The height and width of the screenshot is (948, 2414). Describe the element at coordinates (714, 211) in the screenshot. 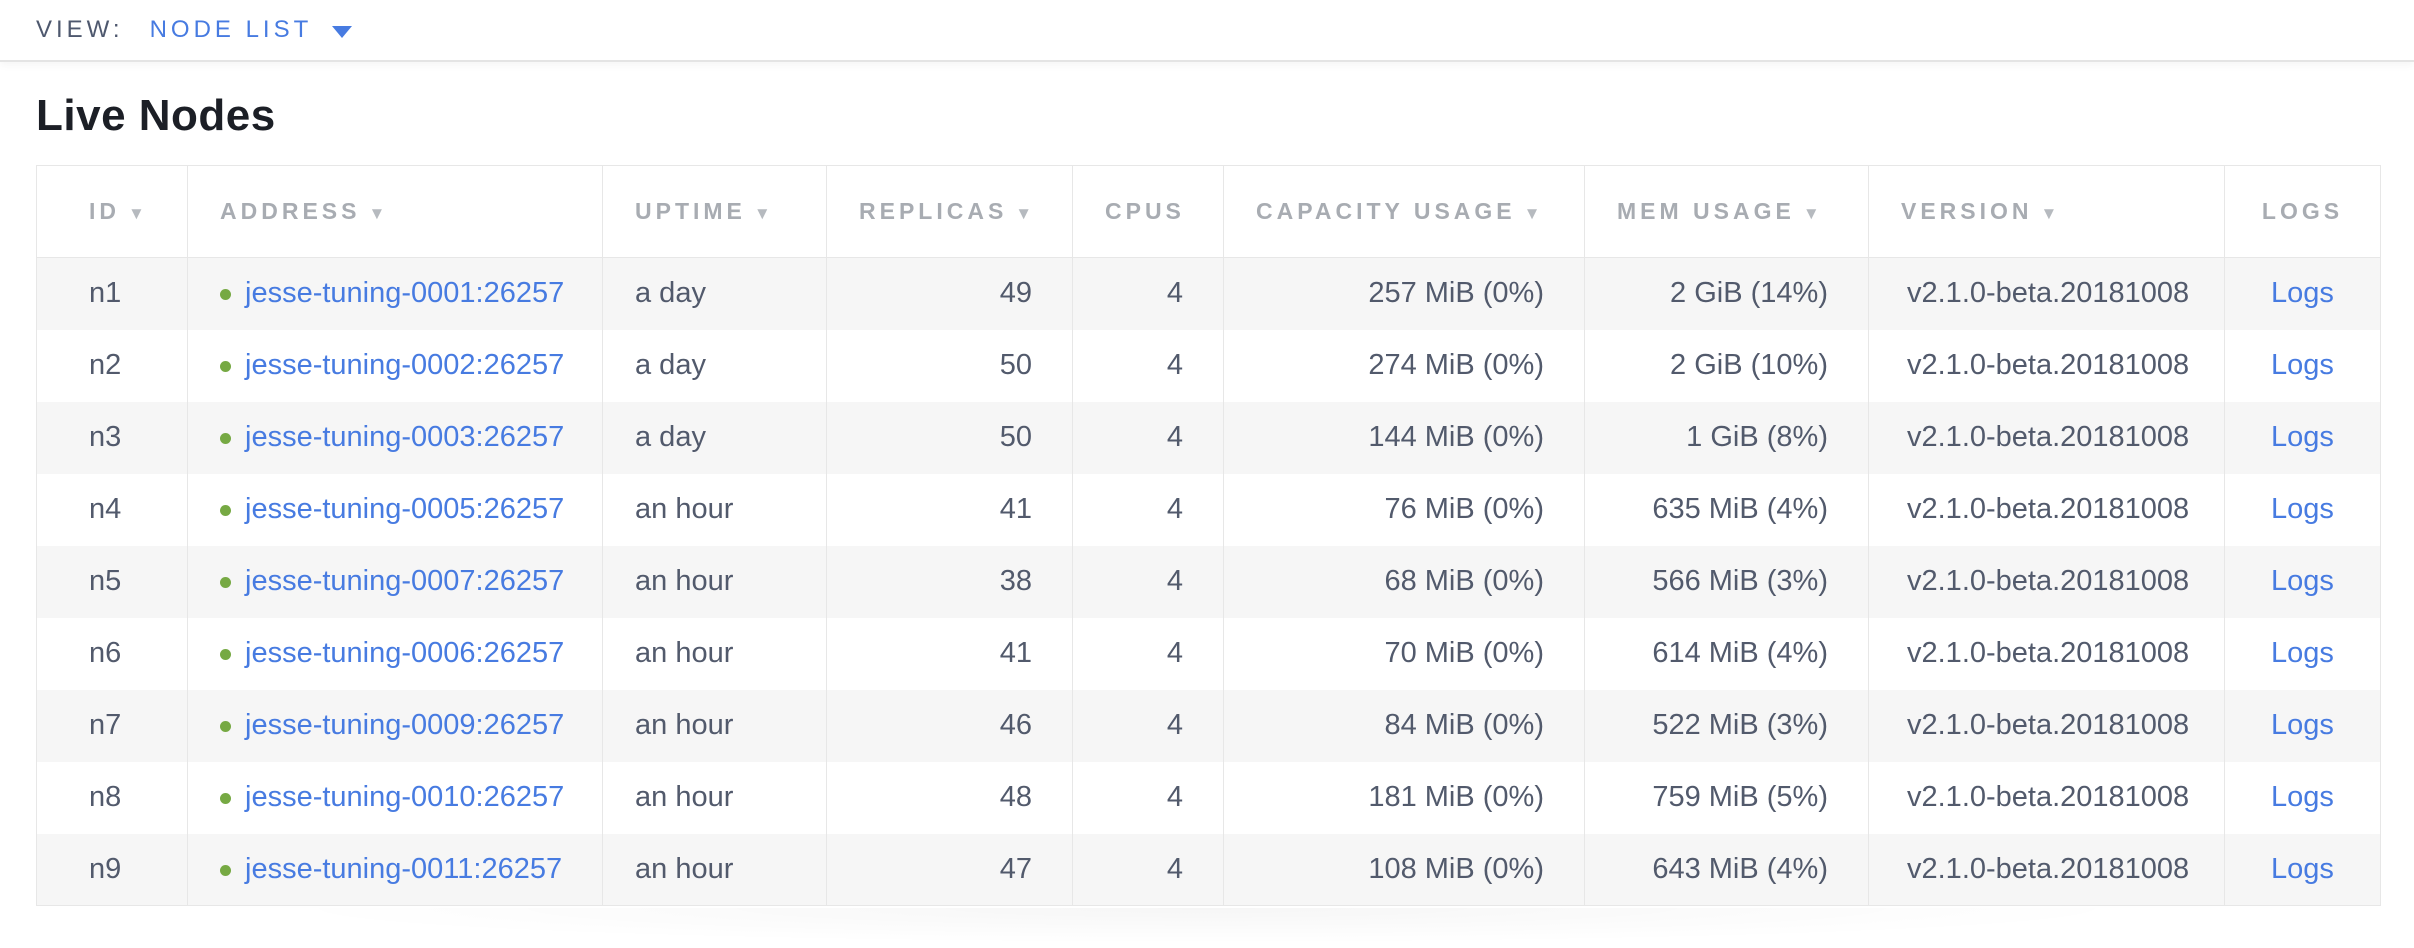

I see `column-header-uptime: UPTIME ▼` at that location.